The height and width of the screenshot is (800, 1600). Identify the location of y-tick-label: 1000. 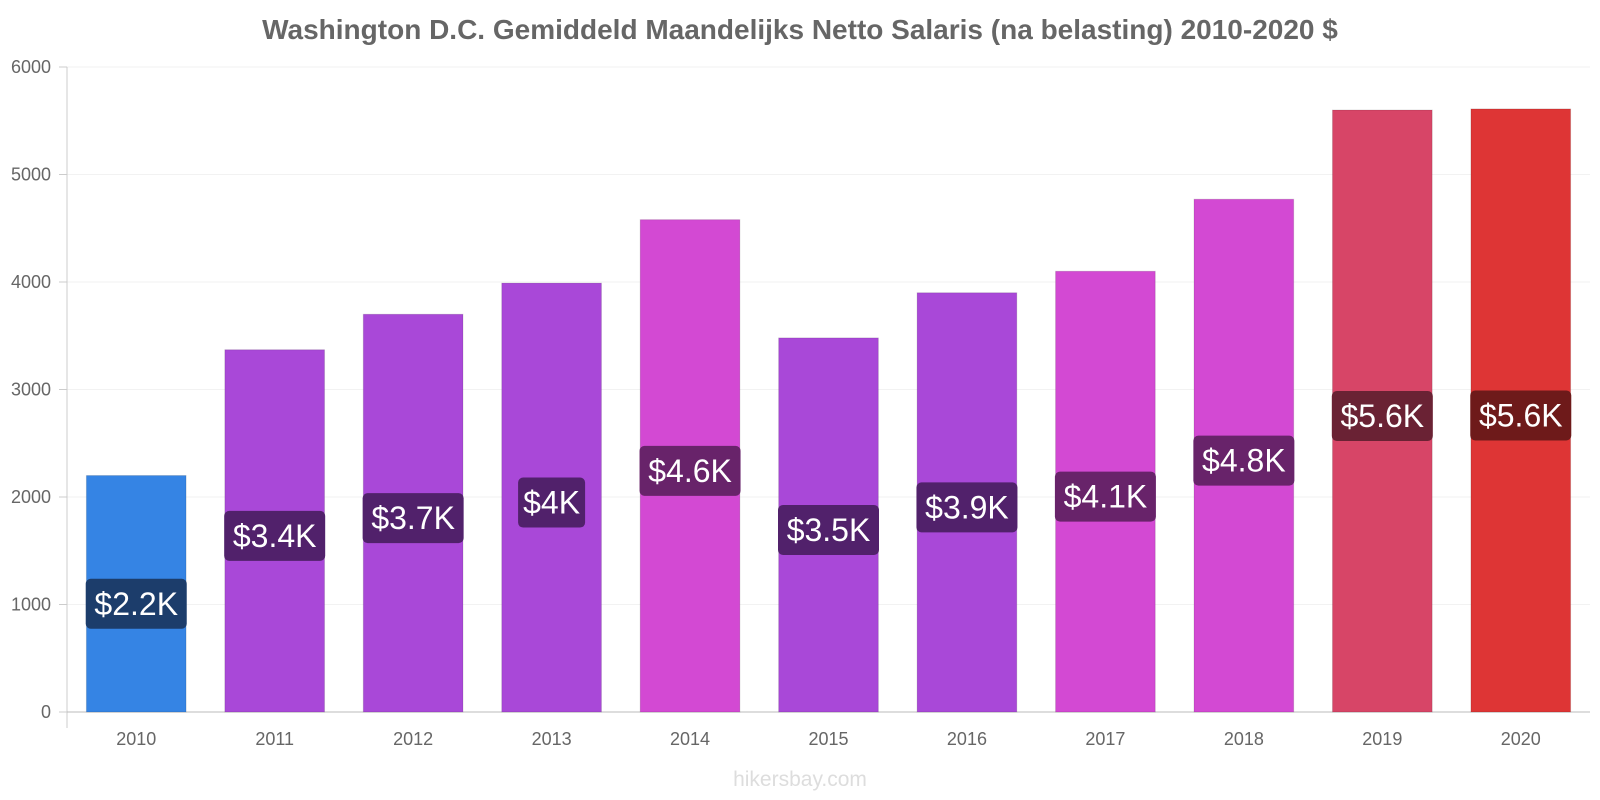
(31, 605).